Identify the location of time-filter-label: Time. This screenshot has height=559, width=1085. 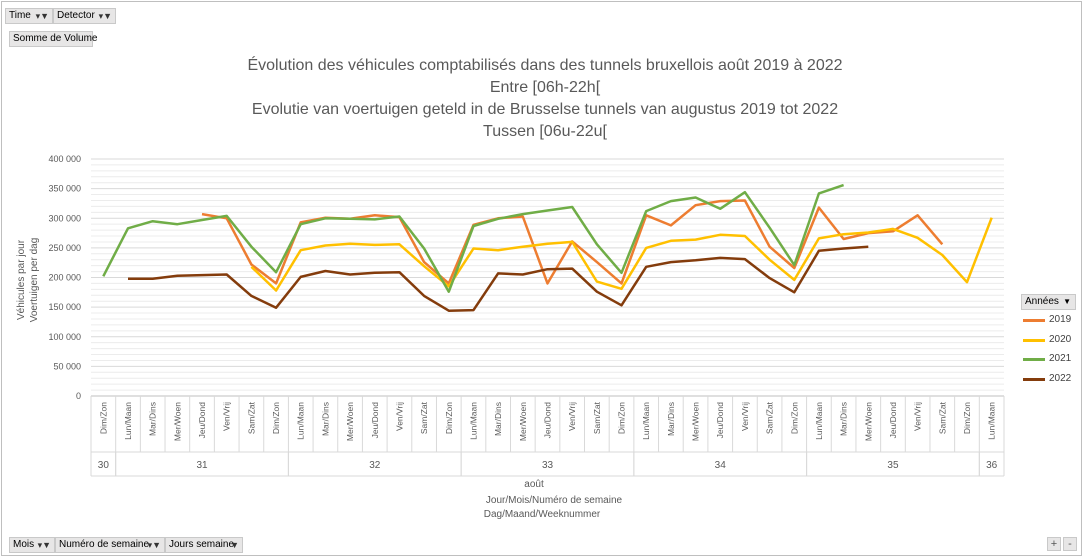
(20, 15).